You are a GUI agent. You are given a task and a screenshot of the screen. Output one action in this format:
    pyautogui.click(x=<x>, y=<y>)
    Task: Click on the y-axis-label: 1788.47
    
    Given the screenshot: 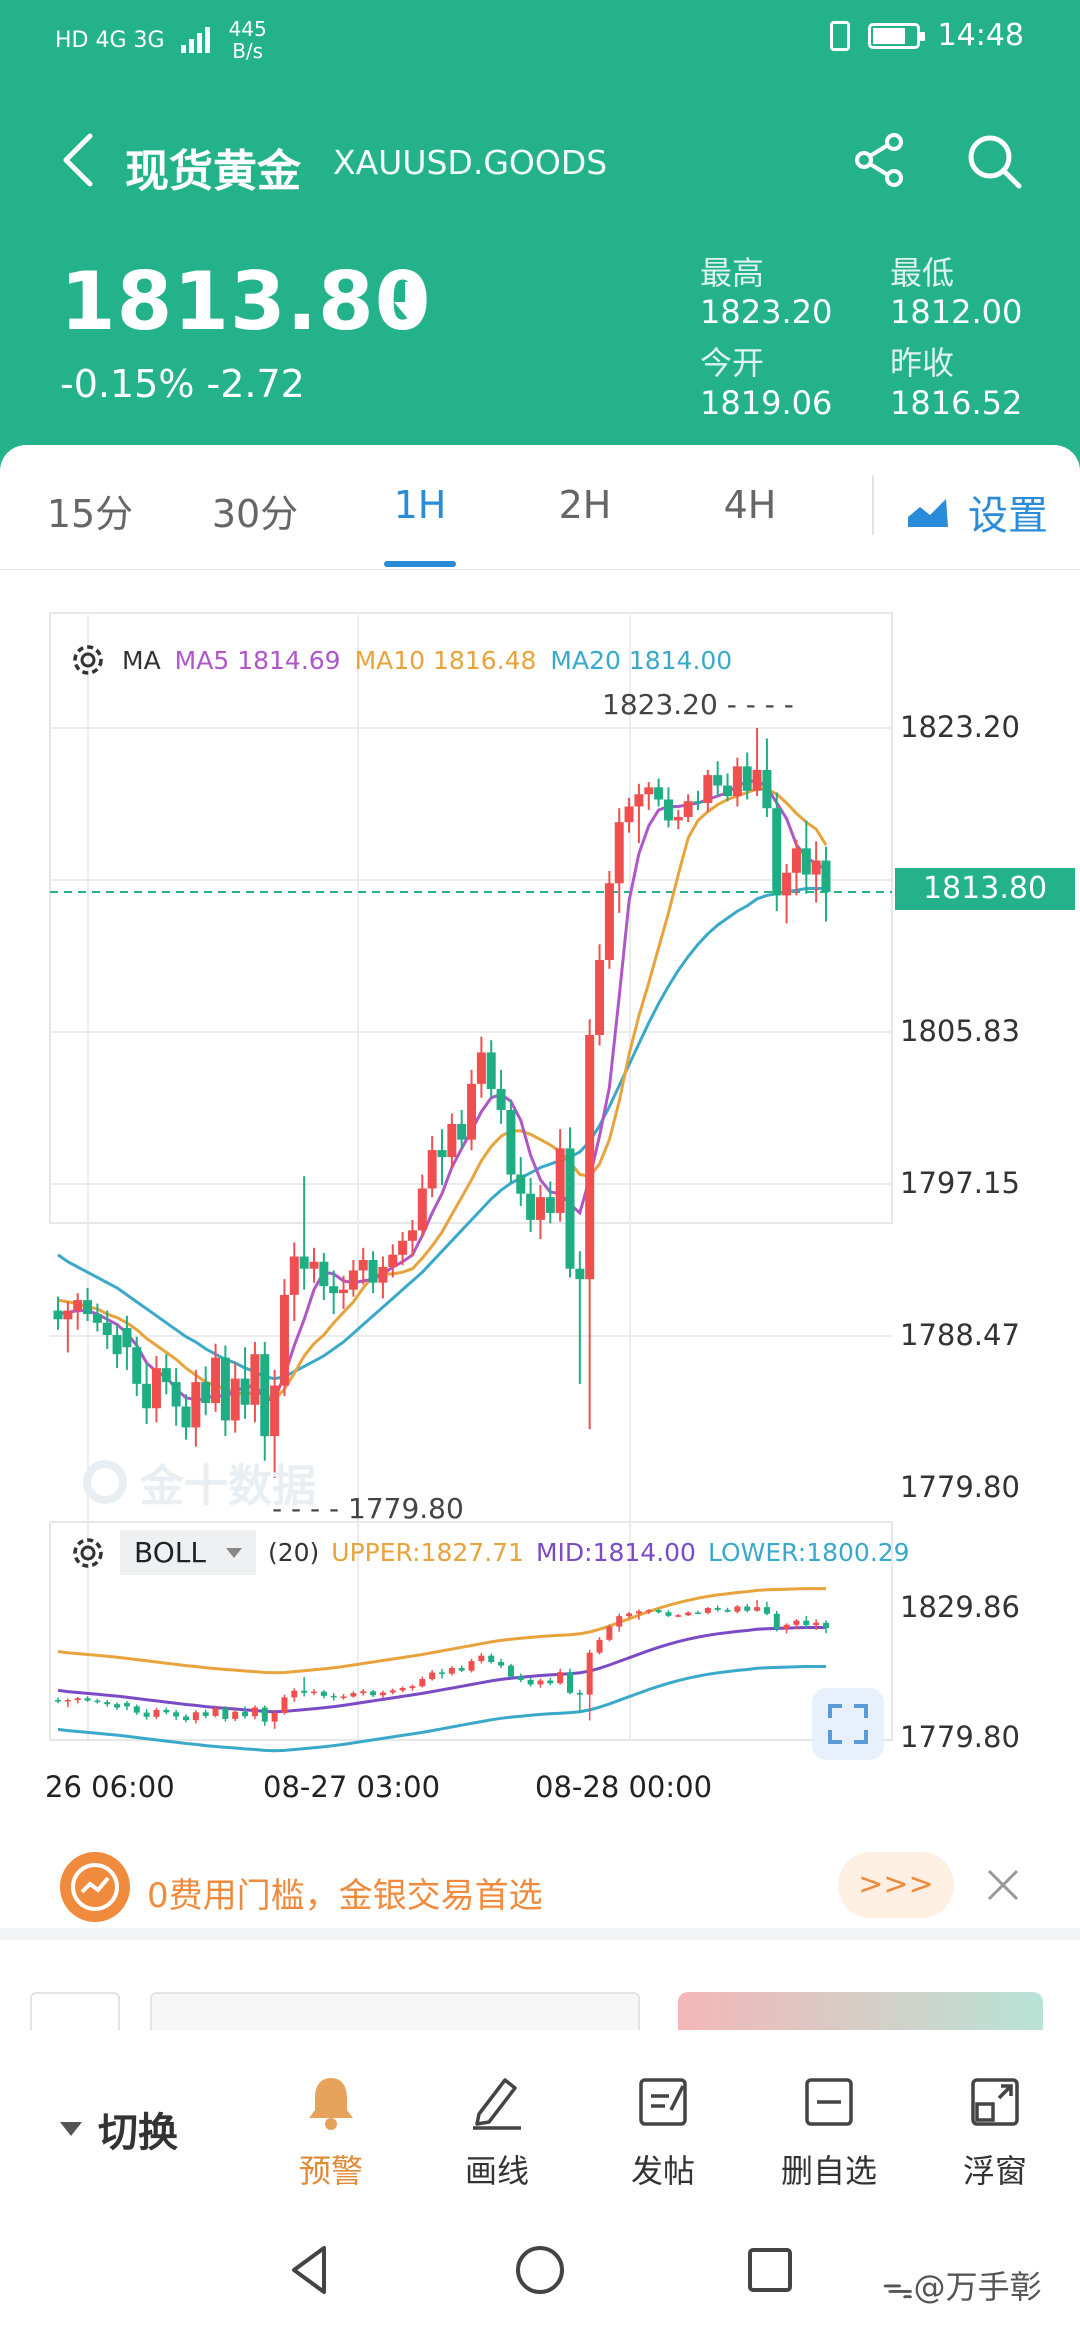 What is the action you would take?
    pyautogui.click(x=960, y=1335)
    